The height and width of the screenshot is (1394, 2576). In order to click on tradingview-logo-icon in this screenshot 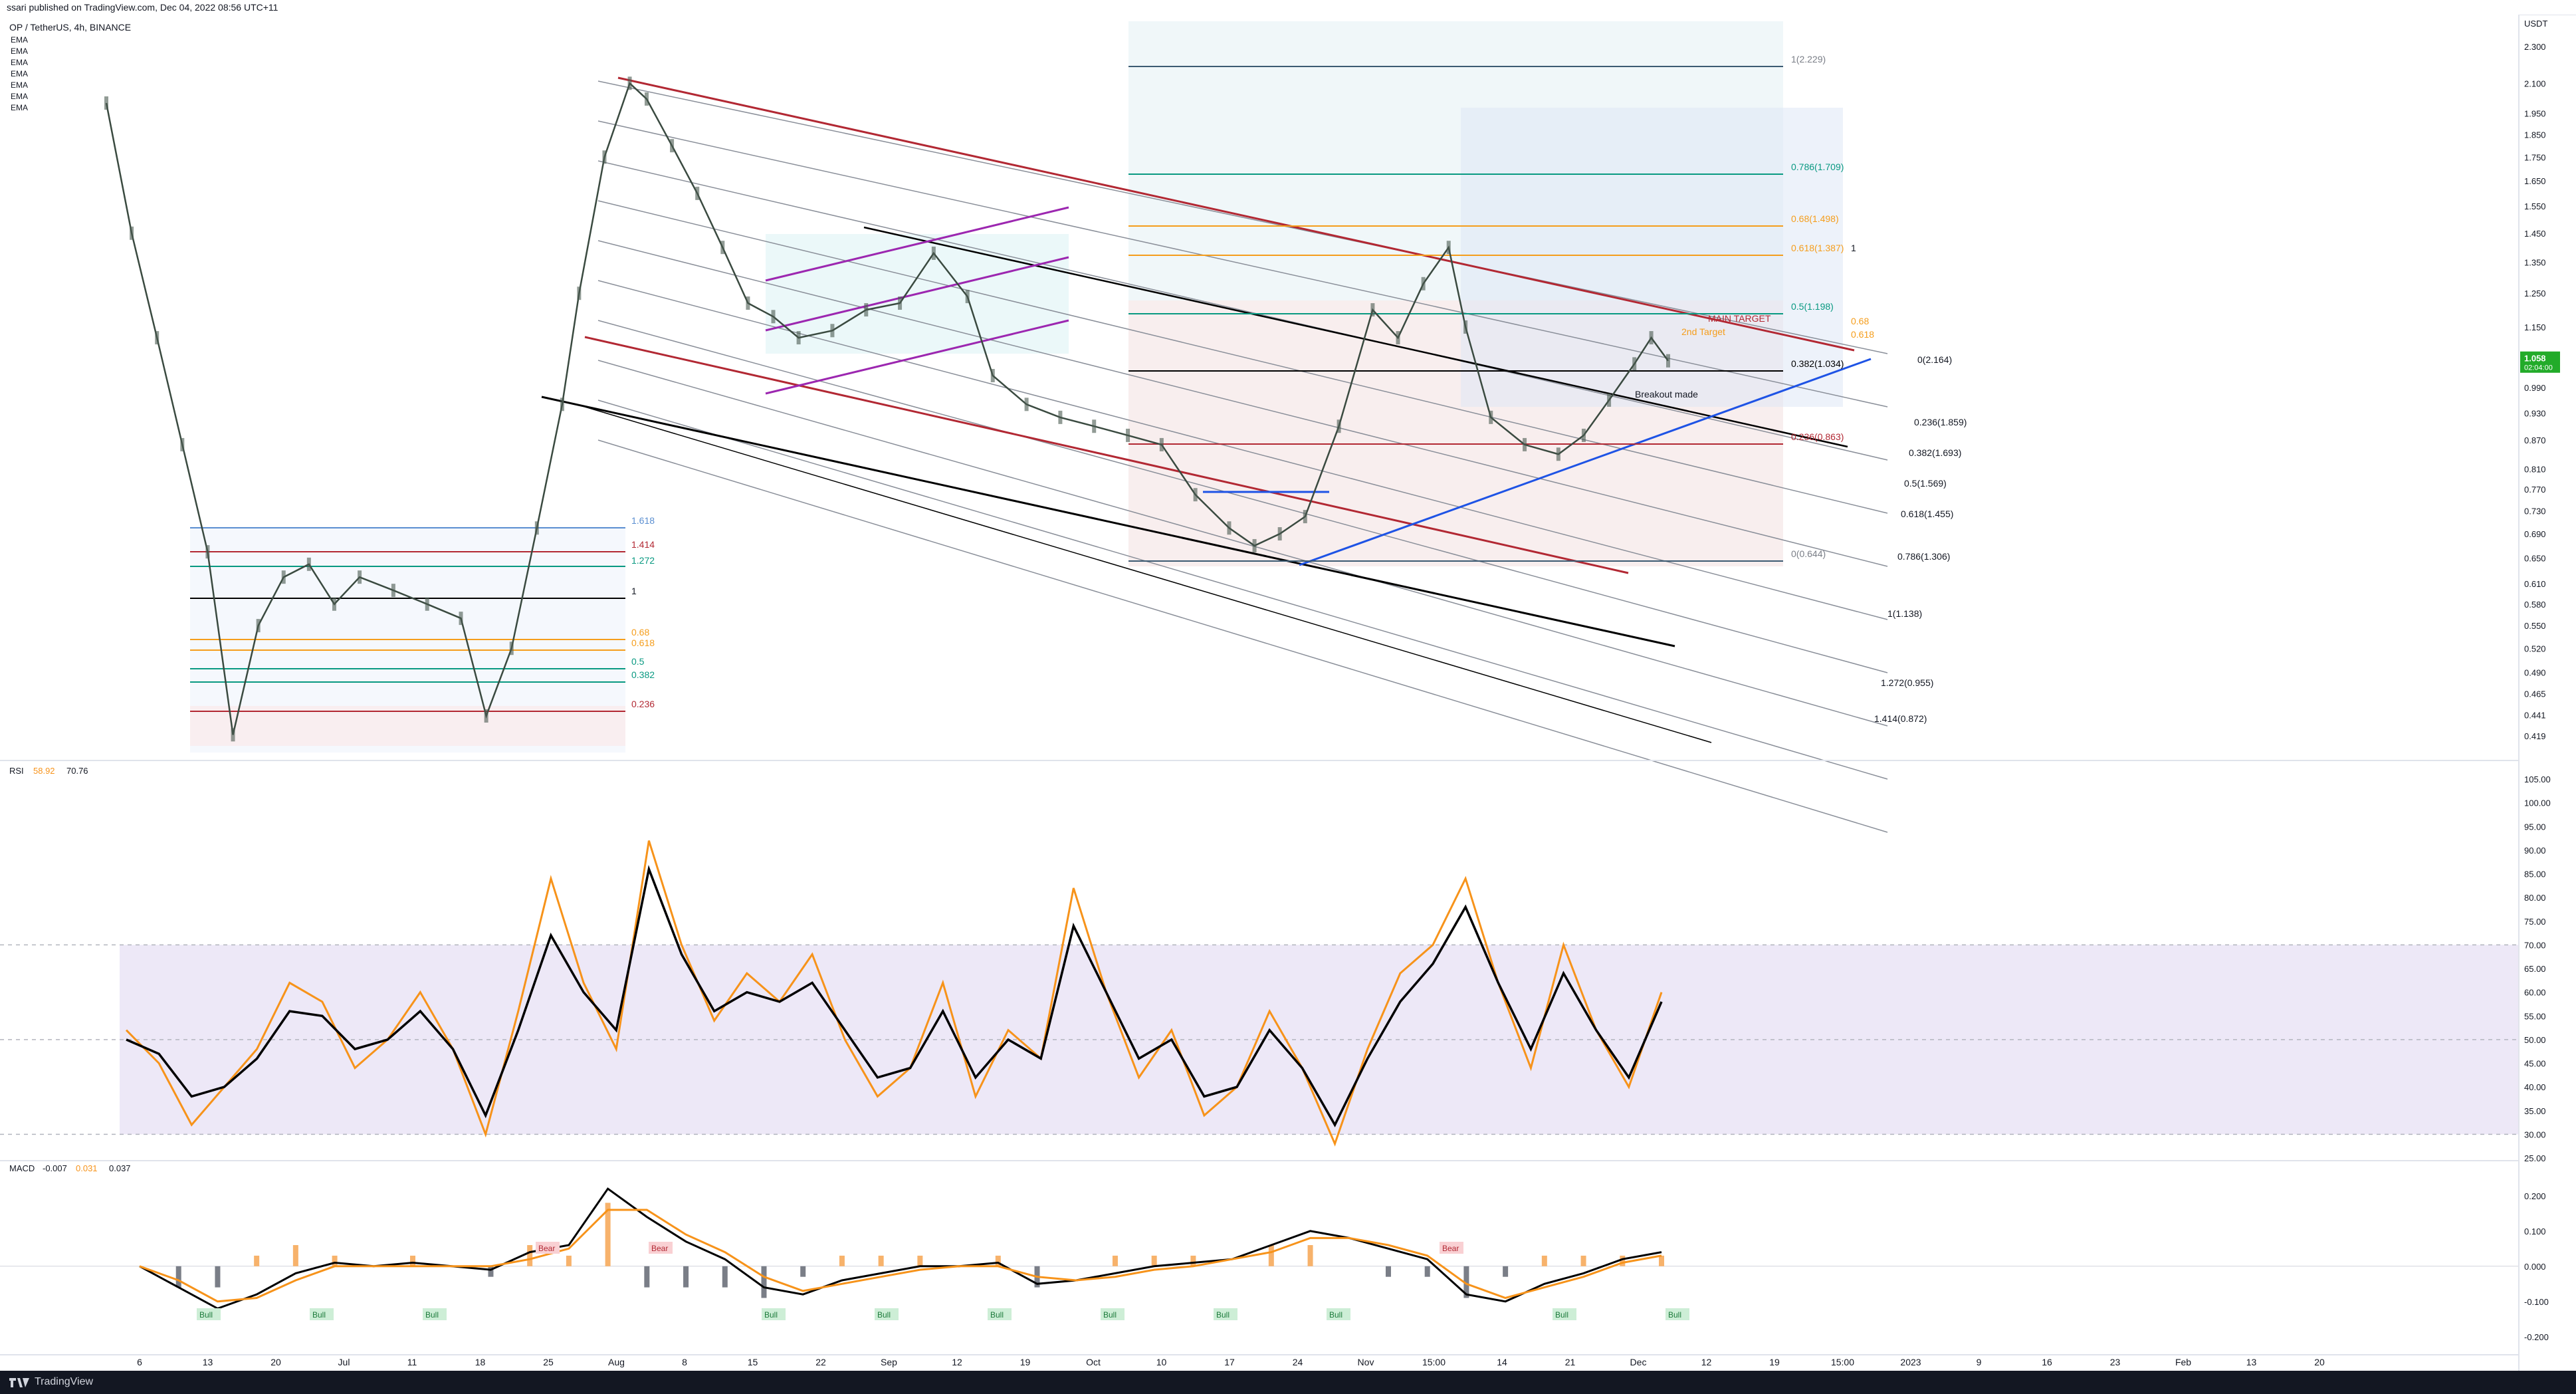, I will do `click(19, 1382)`.